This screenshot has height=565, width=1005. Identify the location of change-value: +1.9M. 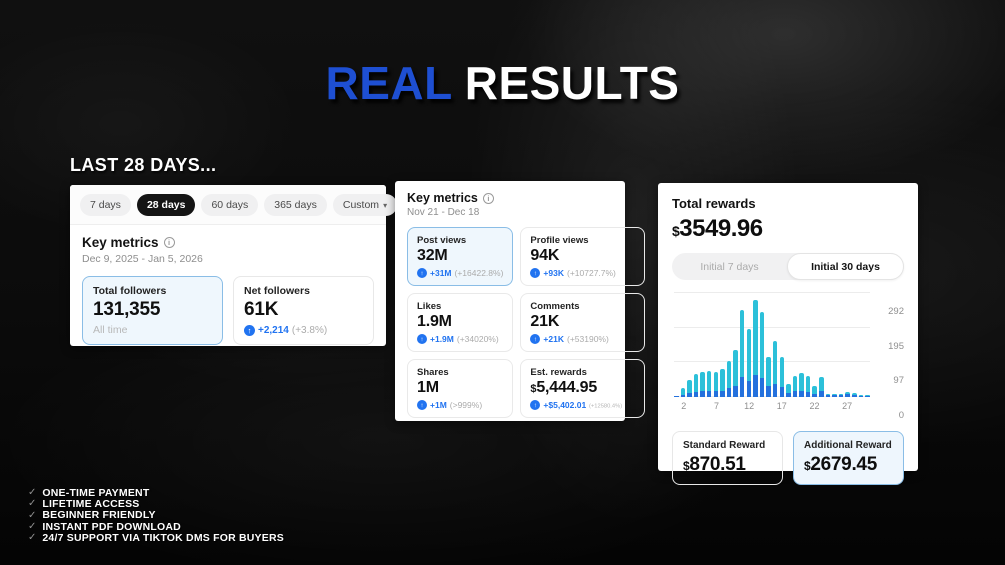
(442, 339).